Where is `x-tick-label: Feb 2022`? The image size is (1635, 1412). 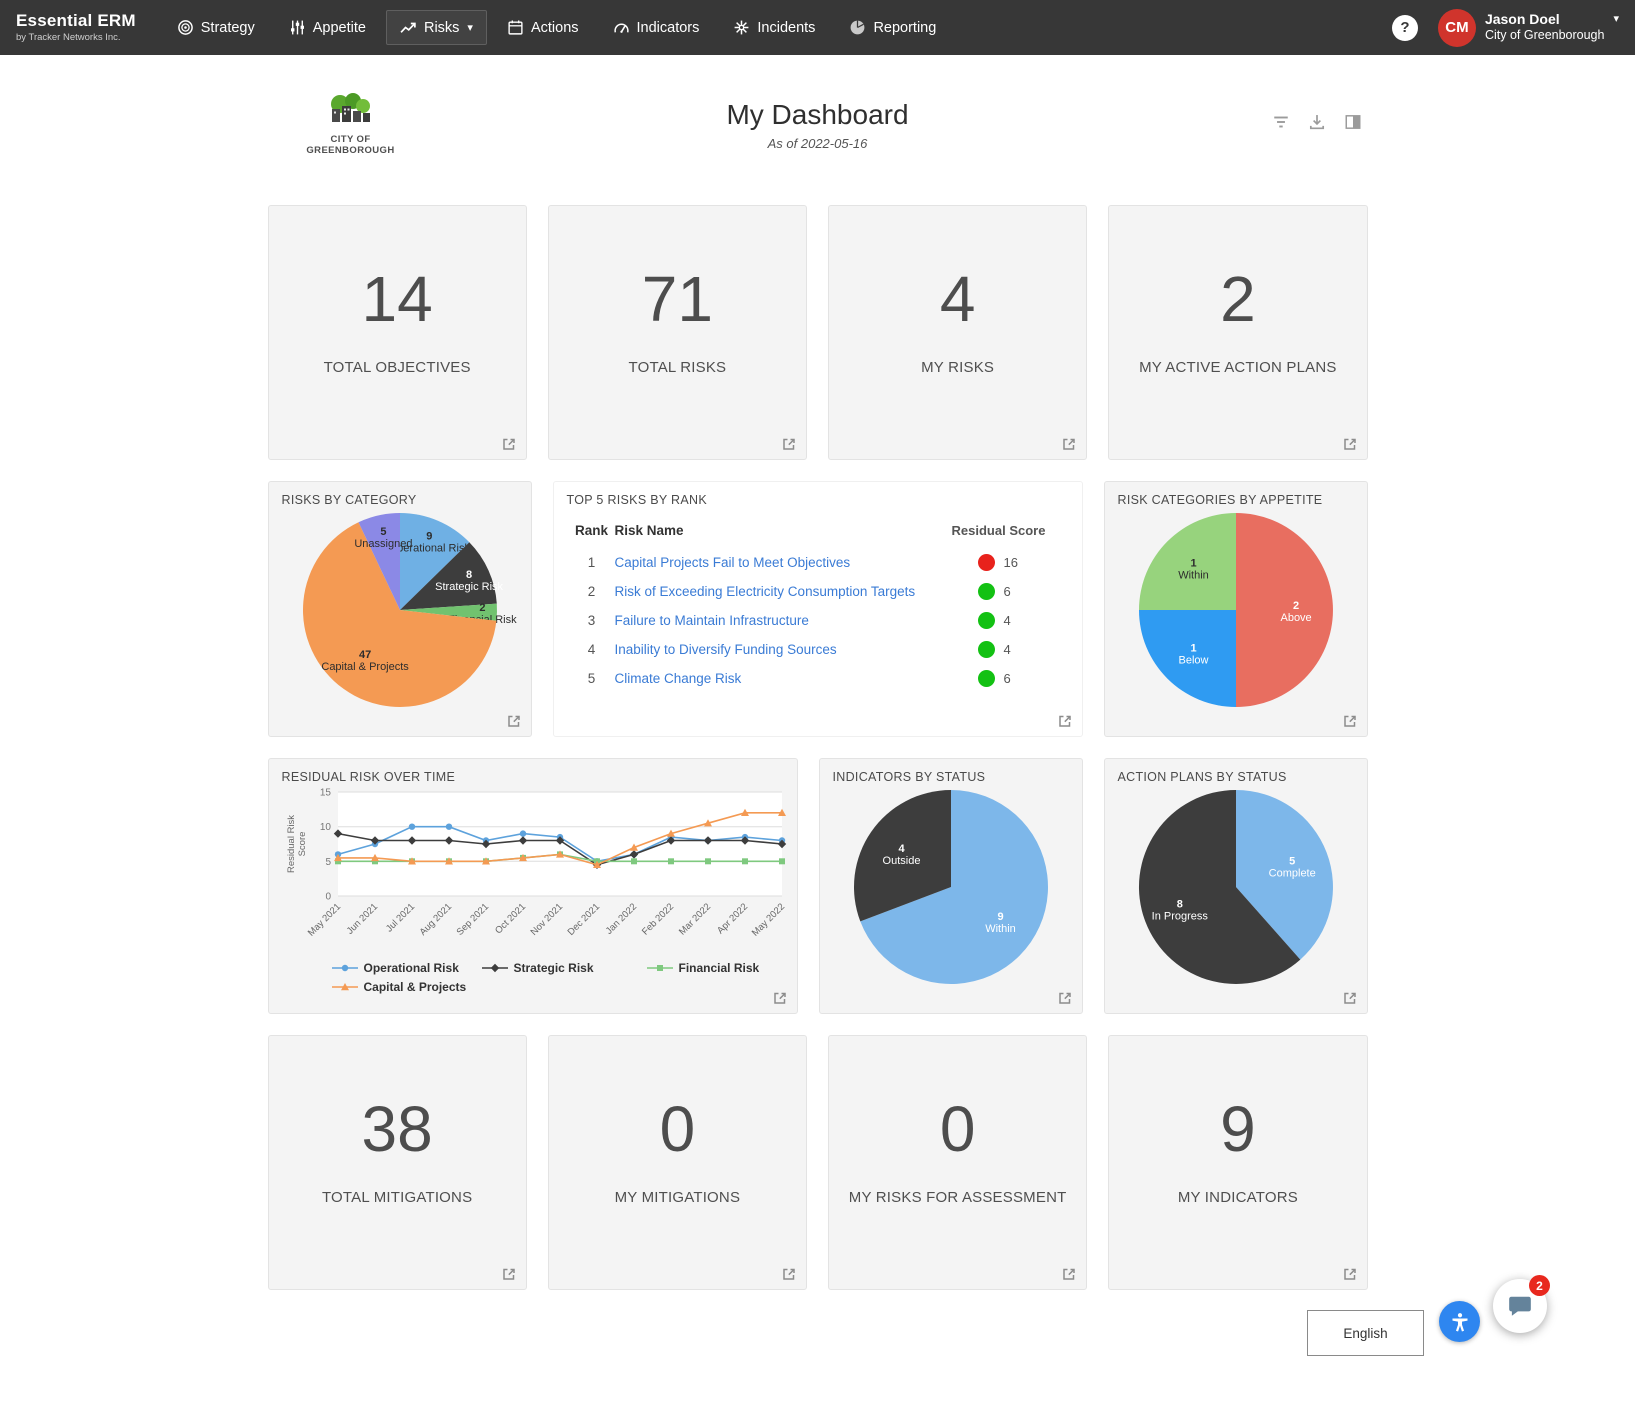
x-tick-label: Feb 2022 is located at coordinates (657, 919).